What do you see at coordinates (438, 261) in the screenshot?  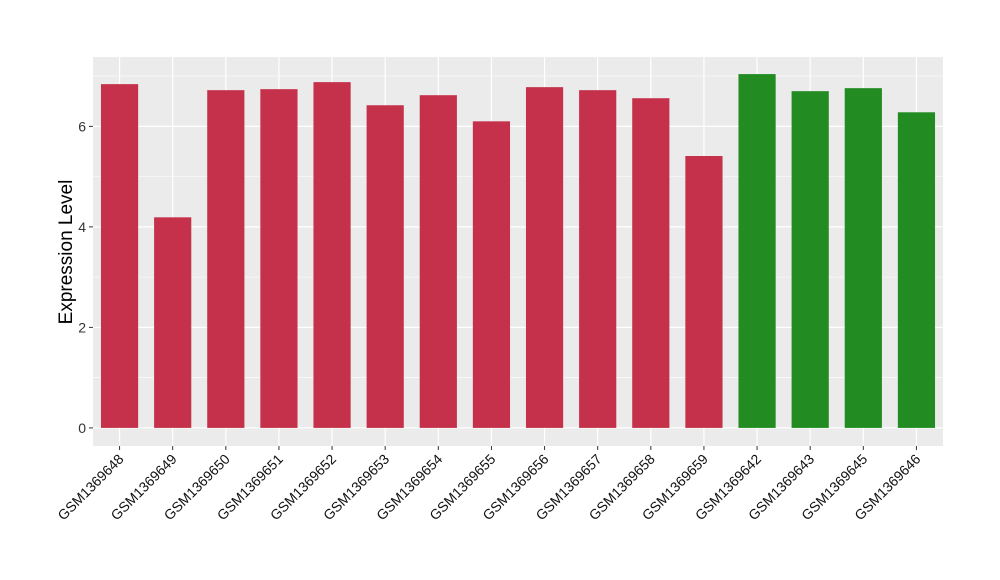 I see `bar-GSM1369654` at bounding box center [438, 261].